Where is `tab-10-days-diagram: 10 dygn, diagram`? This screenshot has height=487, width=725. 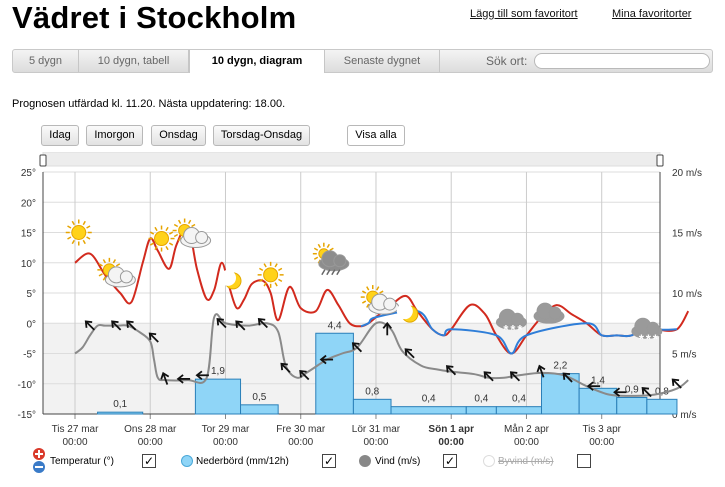 tab-10-days-diagram: 10 dygn, diagram is located at coordinates (257, 61).